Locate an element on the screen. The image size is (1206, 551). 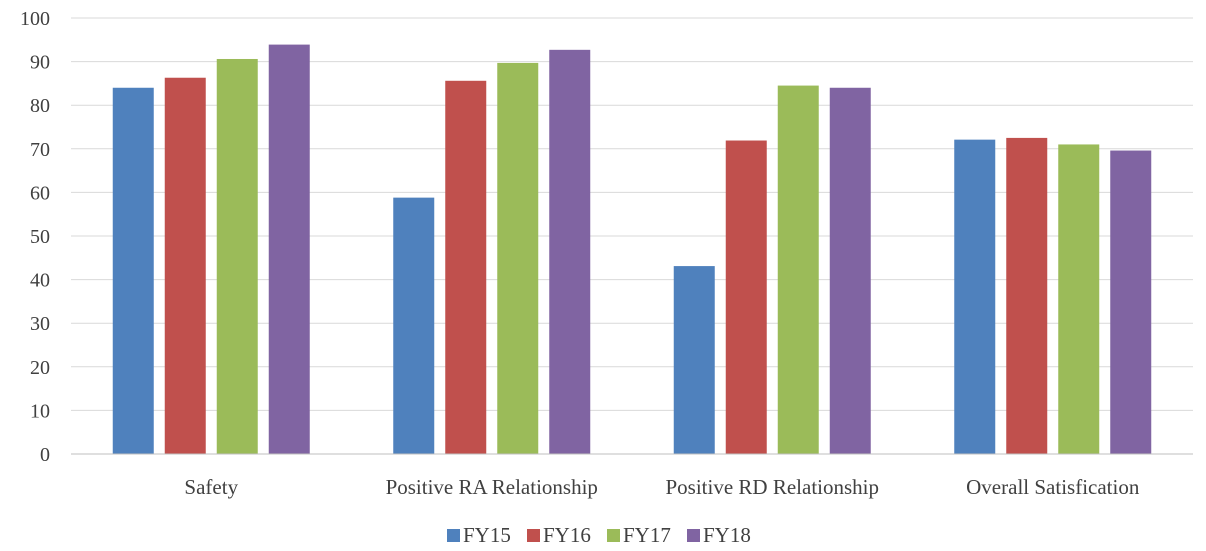
legend-label-fy15: FY15 is located at coordinates (487, 535).